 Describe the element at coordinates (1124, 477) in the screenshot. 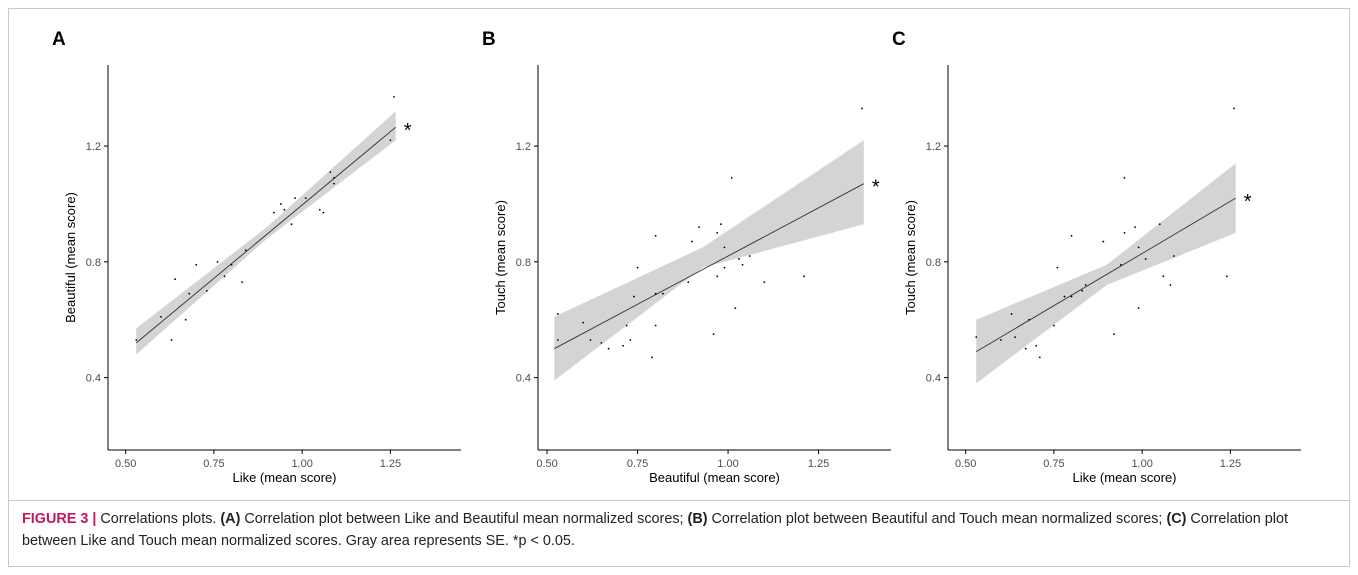

I see `x-axis-title-c: Like (mean score)` at that location.